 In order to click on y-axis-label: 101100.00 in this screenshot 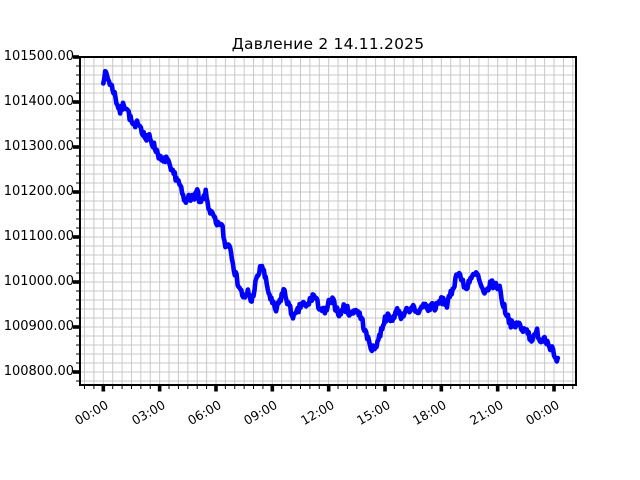, I will do `click(38, 236)`.